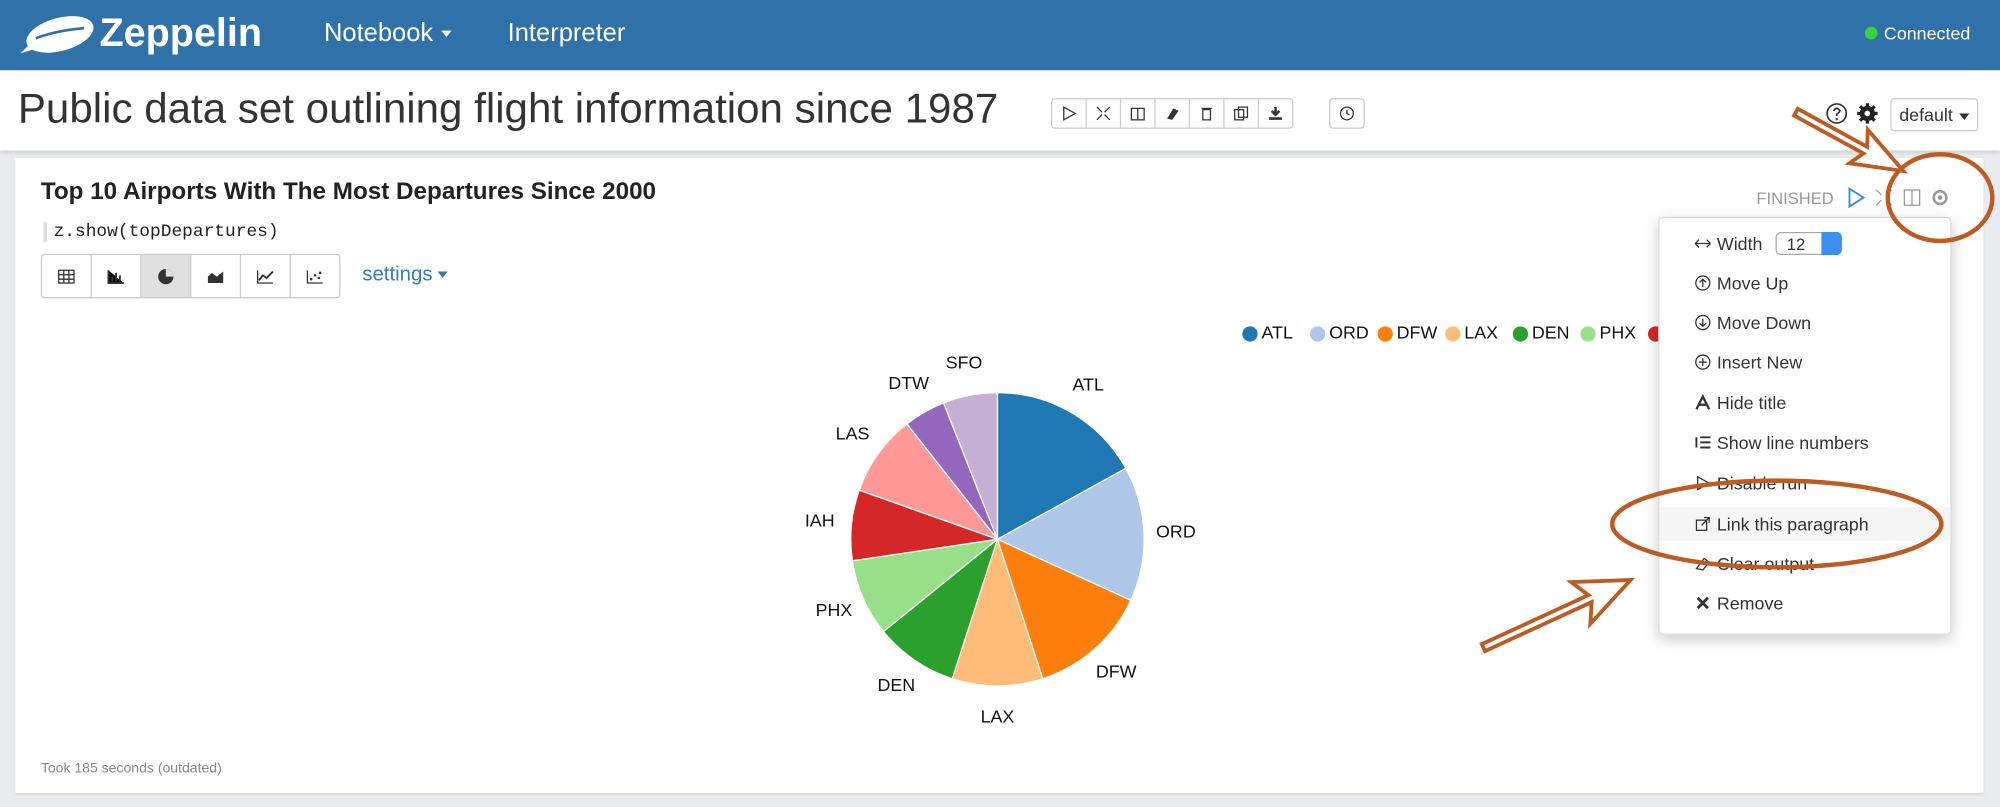 The width and height of the screenshot is (2000, 807). Describe the element at coordinates (397, 274) in the screenshot. I see `settings-label: settings` at that location.